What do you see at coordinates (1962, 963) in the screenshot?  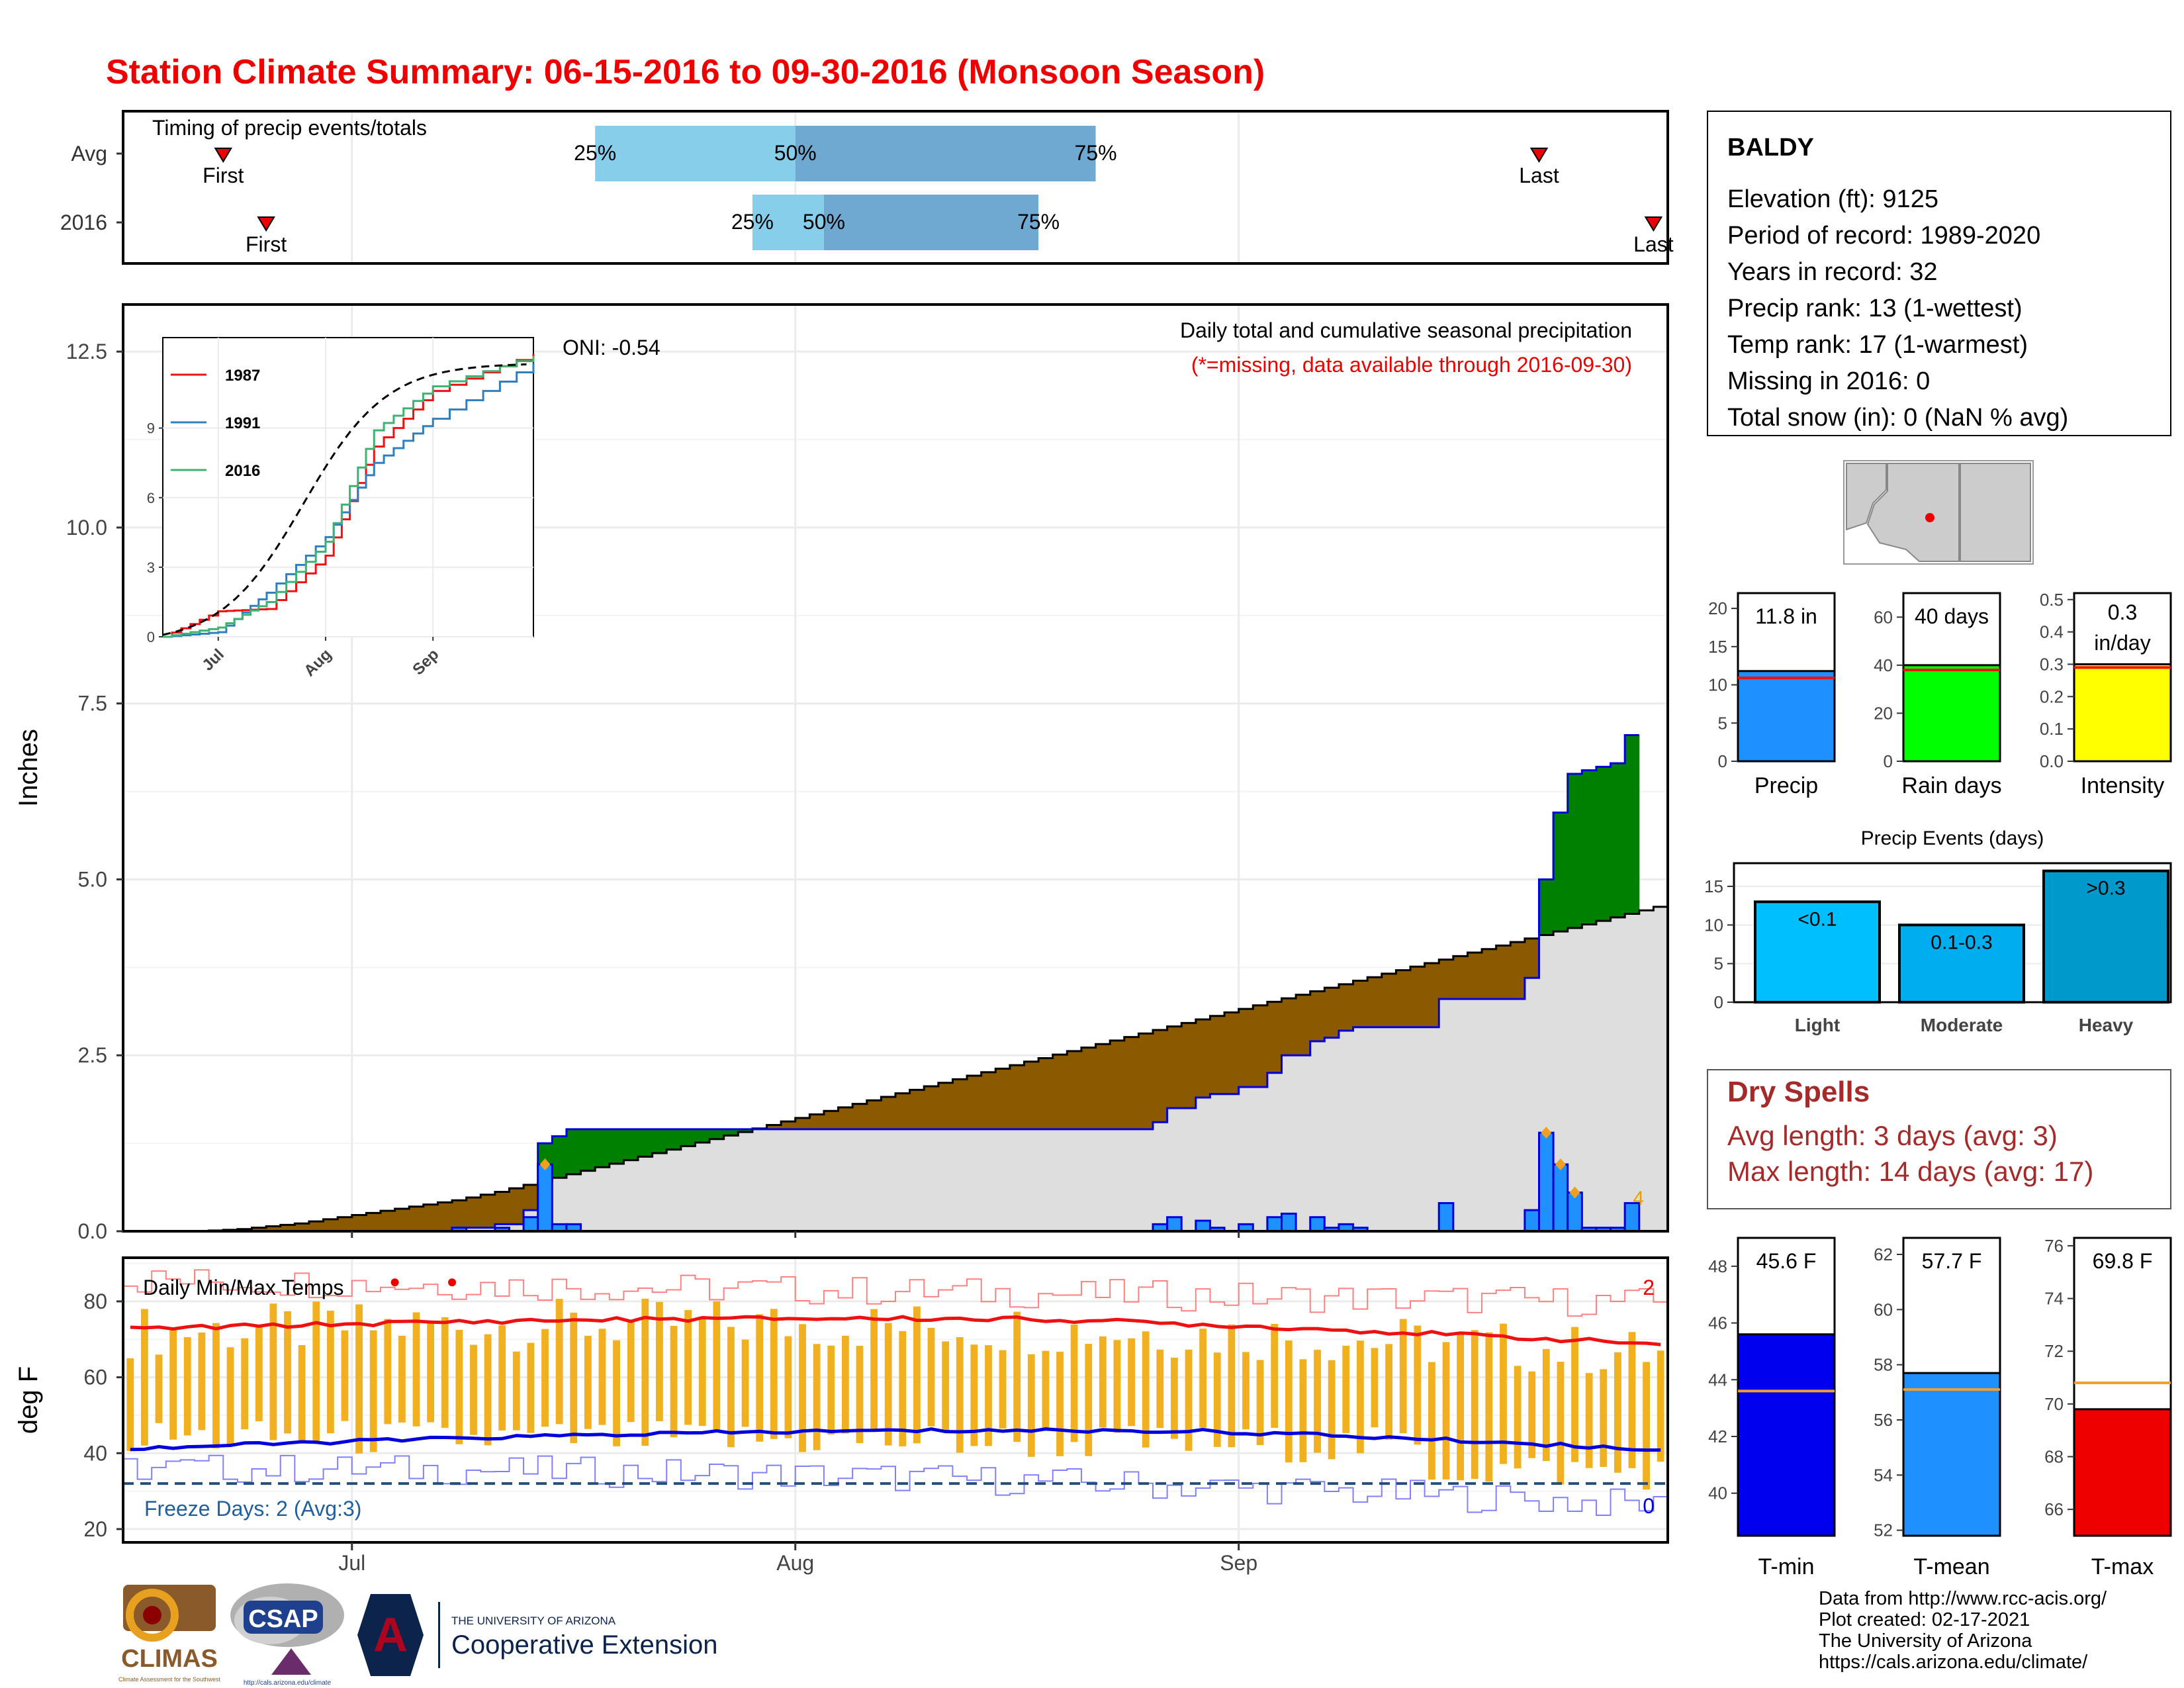 I see `events-bar` at bounding box center [1962, 963].